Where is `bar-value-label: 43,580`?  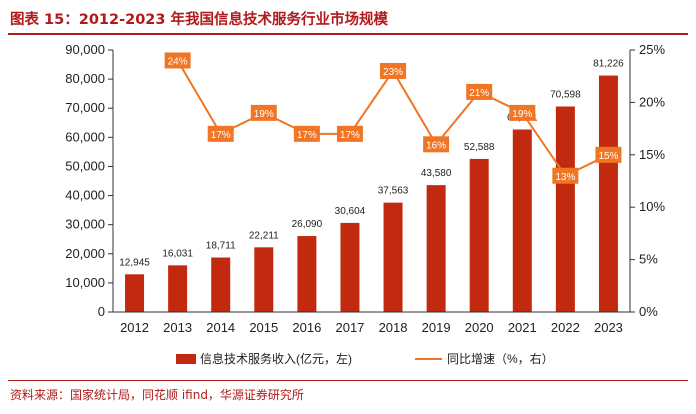 bar-value-label: 43,580 is located at coordinates (436, 173).